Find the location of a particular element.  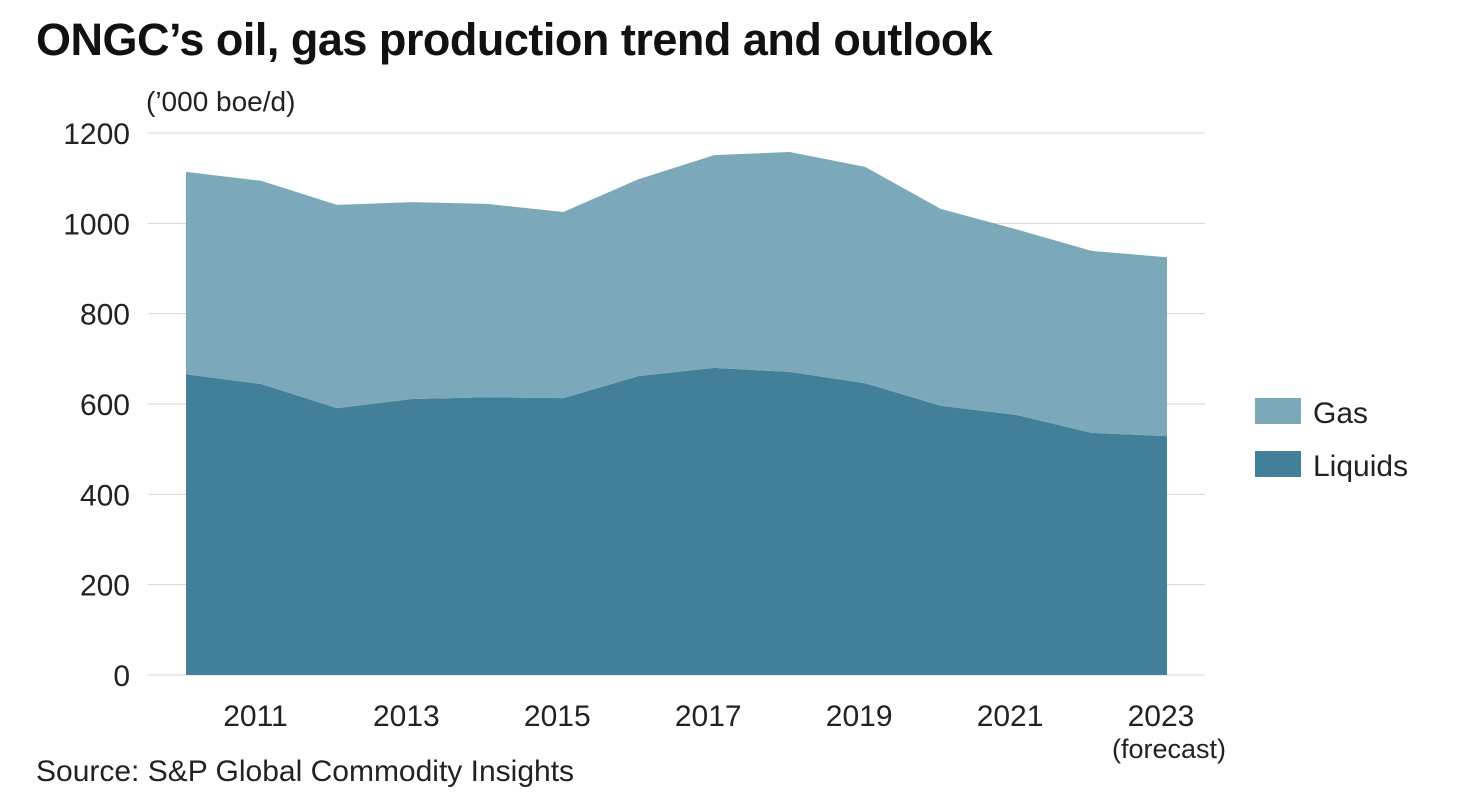

x-tick-label: 2023 is located at coordinates (1161, 716).